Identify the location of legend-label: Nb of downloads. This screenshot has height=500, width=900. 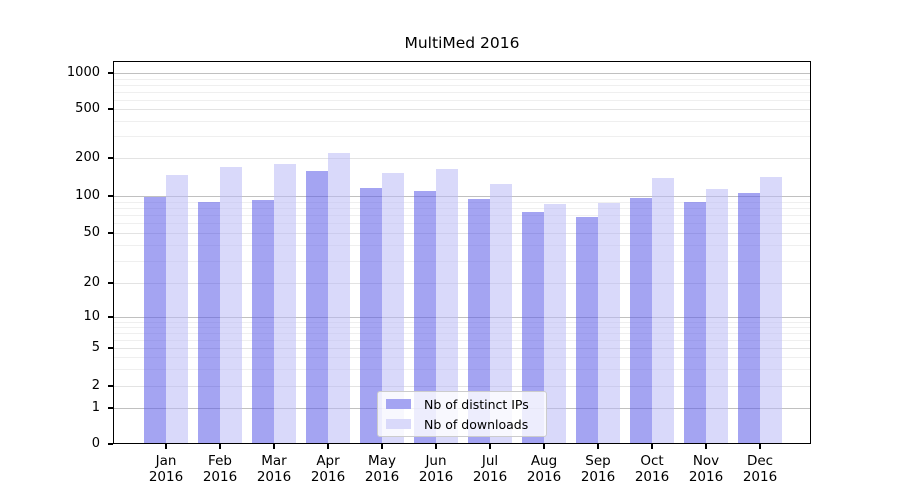
(476, 424).